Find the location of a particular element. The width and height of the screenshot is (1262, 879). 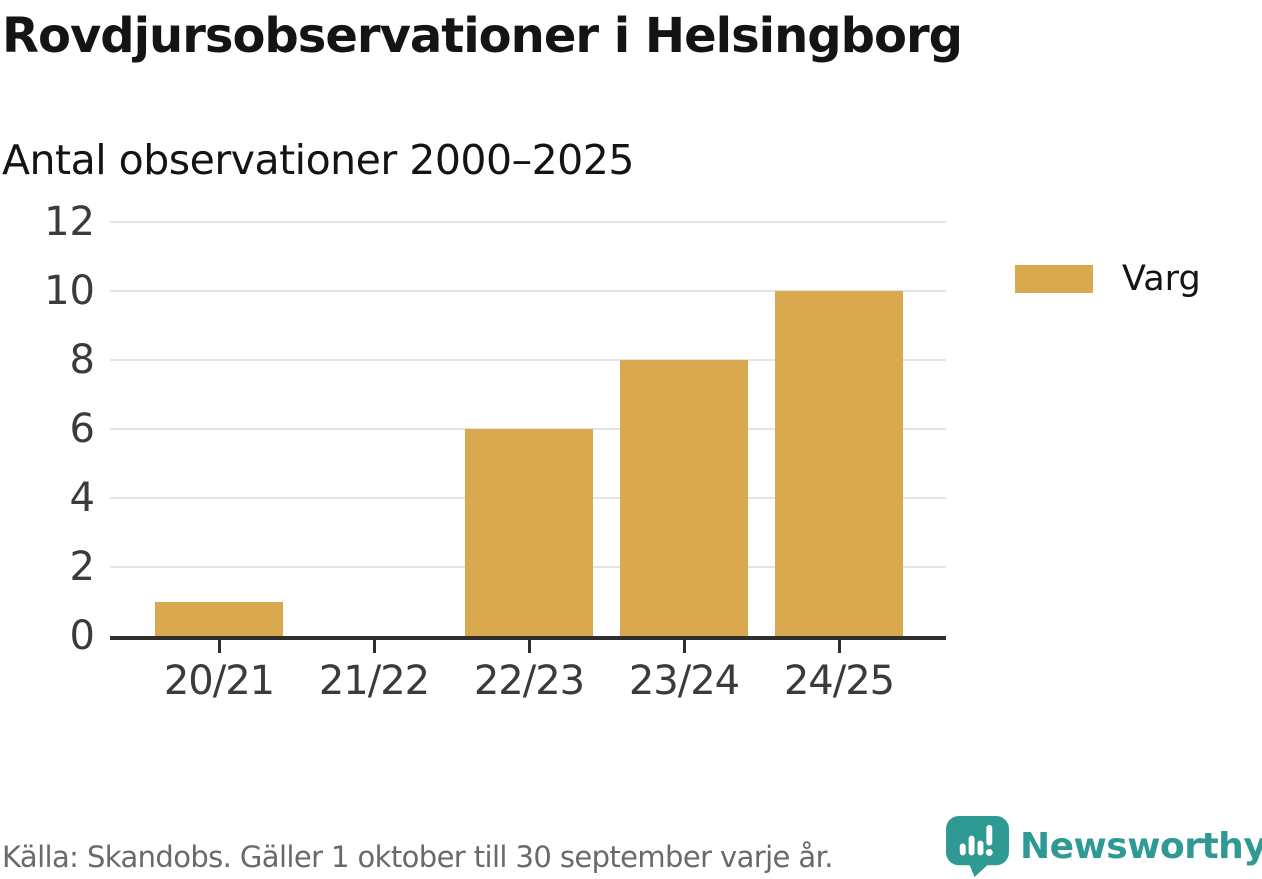

x-tick-label-23-24: 23/24 is located at coordinates (684, 681).